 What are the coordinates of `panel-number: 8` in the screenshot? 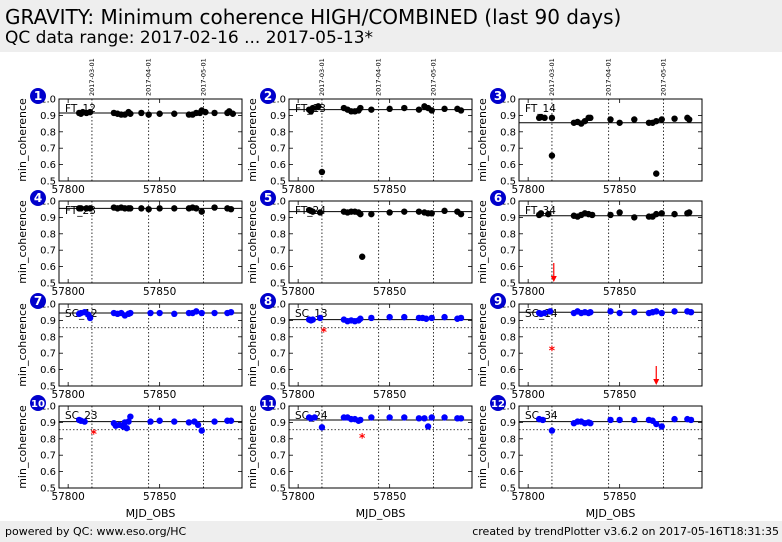 It's located at (268, 301).